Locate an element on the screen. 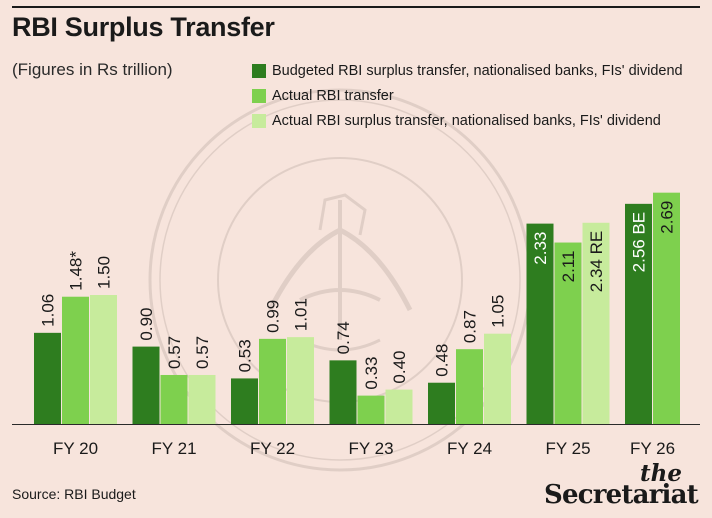  x-tick-label: FY 25 is located at coordinates (567, 448).